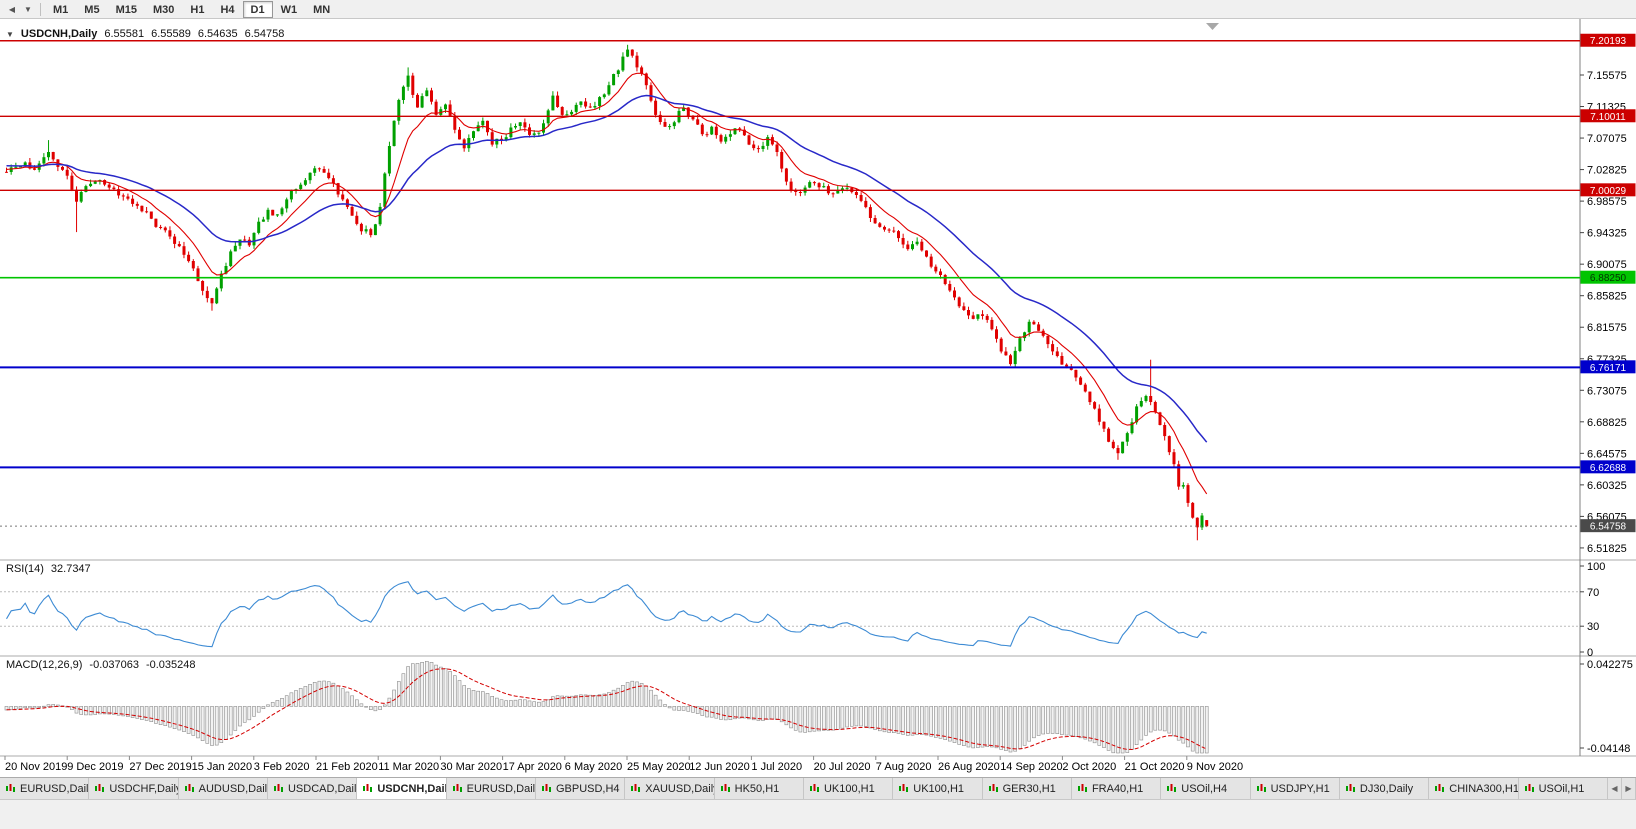 This screenshot has width=1636, height=829. I want to click on toolbar-dropdown-icon: ▼, so click(28, 9).